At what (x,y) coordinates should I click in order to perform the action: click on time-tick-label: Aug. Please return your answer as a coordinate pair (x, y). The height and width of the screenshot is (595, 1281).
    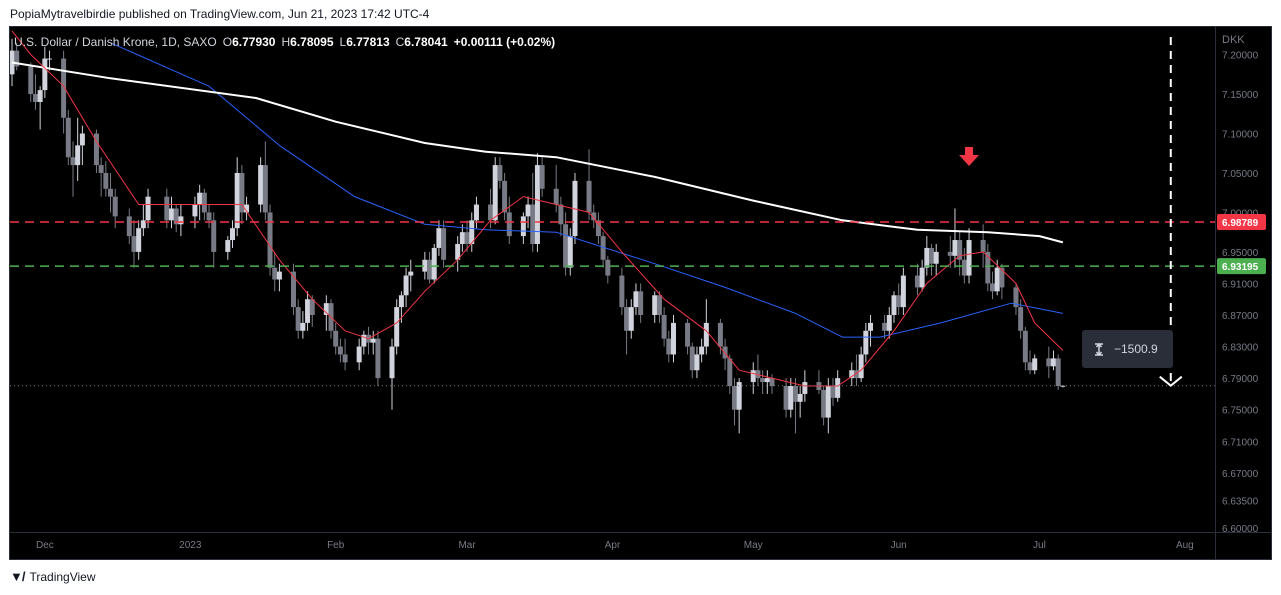
    Looking at the image, I should click on (1185, 545).